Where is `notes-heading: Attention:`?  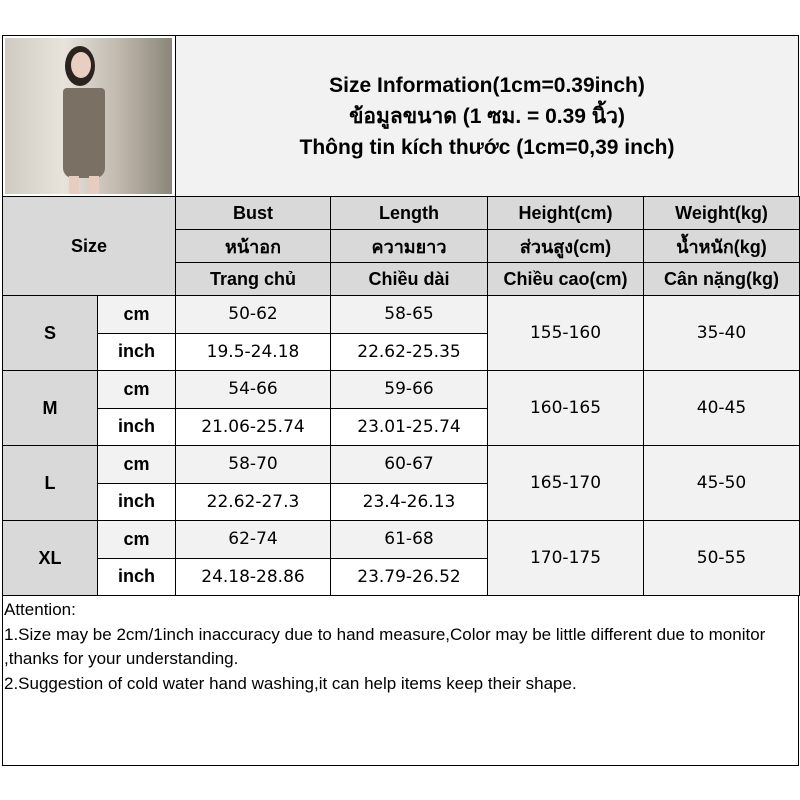
notes-heading: Attention: is located at coordinates (40, 609).